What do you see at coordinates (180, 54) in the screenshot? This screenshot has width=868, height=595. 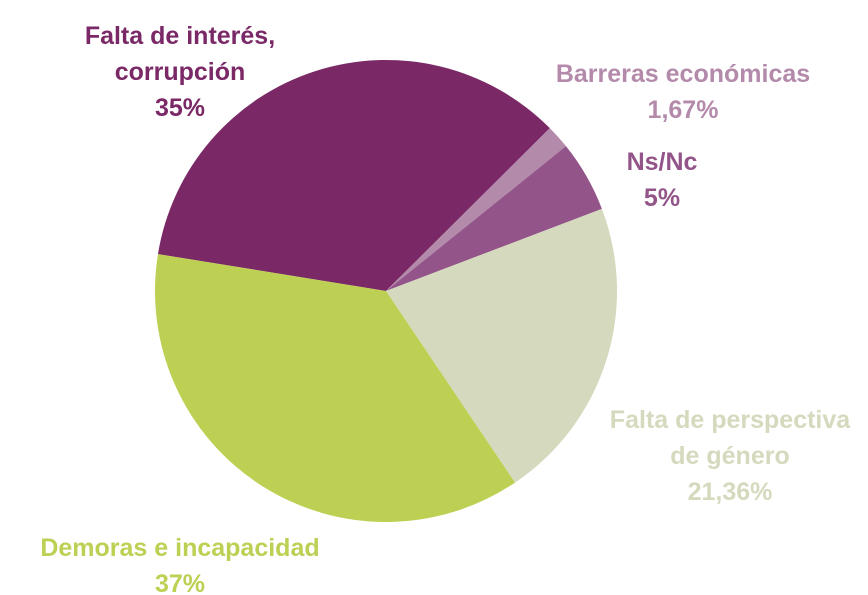 I see `category-label: Falta de interés, corrupción` at bounding box center [180, 54].